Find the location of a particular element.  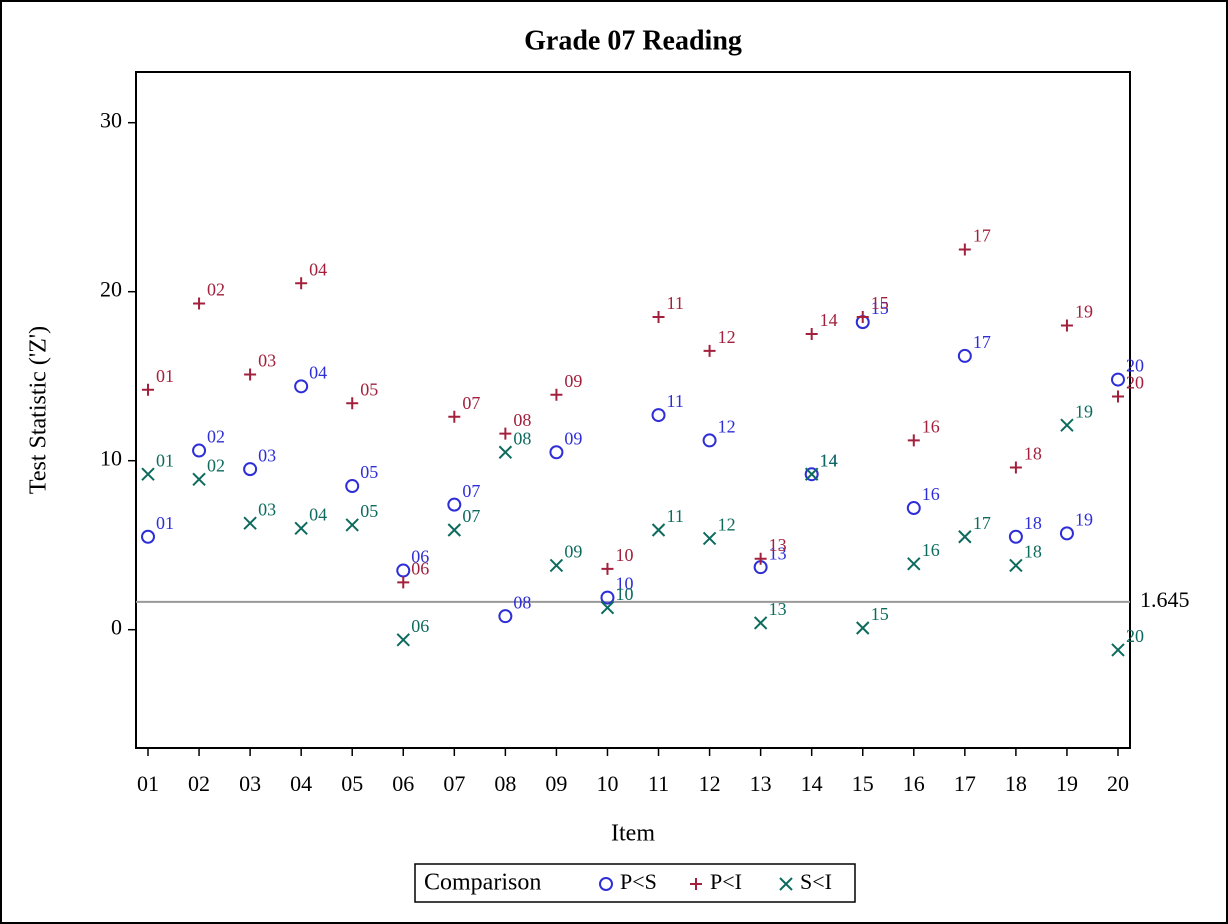

x-tick-label: 16 is located at coordinates (914, 783).